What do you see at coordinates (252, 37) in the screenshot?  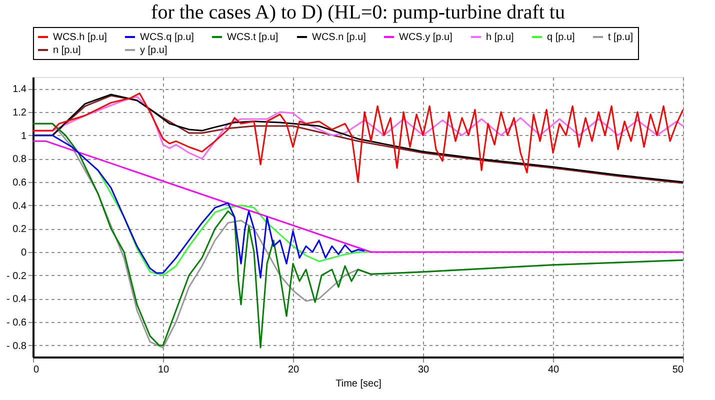 I see `legend-label: WCS.t [p.u]` at bounding box center [252, 37].